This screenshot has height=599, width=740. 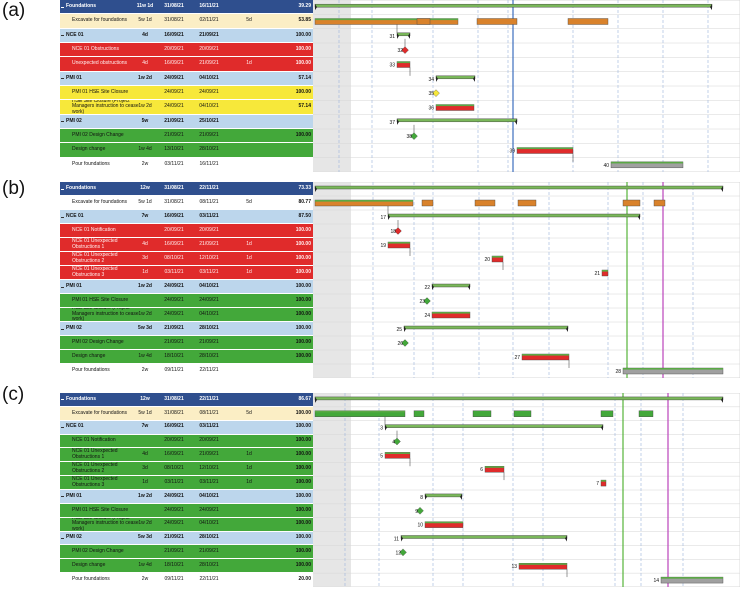 I want to click on gantt-task-33: 33, so click(x=400, y=65).